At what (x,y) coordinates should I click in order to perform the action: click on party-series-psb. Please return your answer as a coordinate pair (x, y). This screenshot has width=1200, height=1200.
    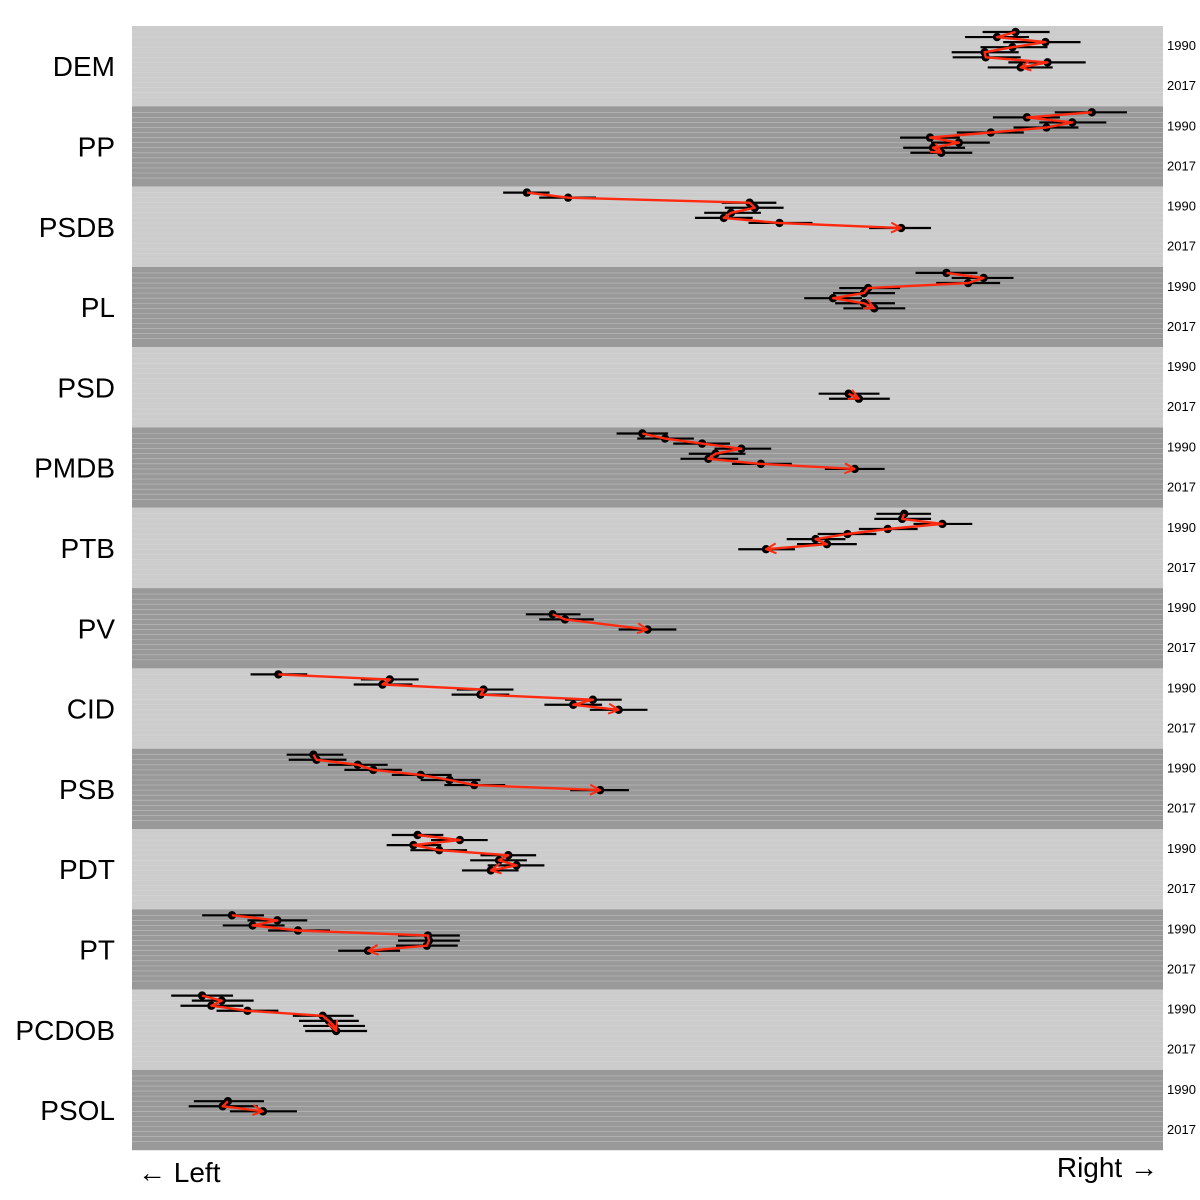
    Looking at the image, I should click on (457, 772).